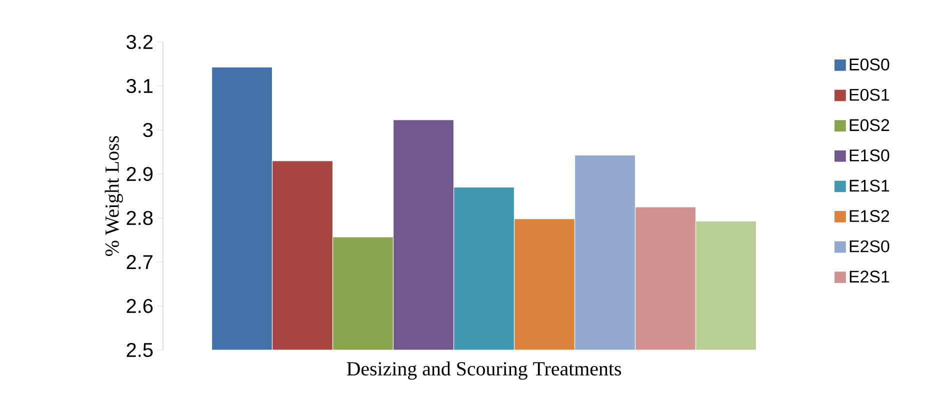  What do you see at coordinates (870, 94) in the screenshot?
I see `legend-label: E0S1` at bounding box center [870, 94].